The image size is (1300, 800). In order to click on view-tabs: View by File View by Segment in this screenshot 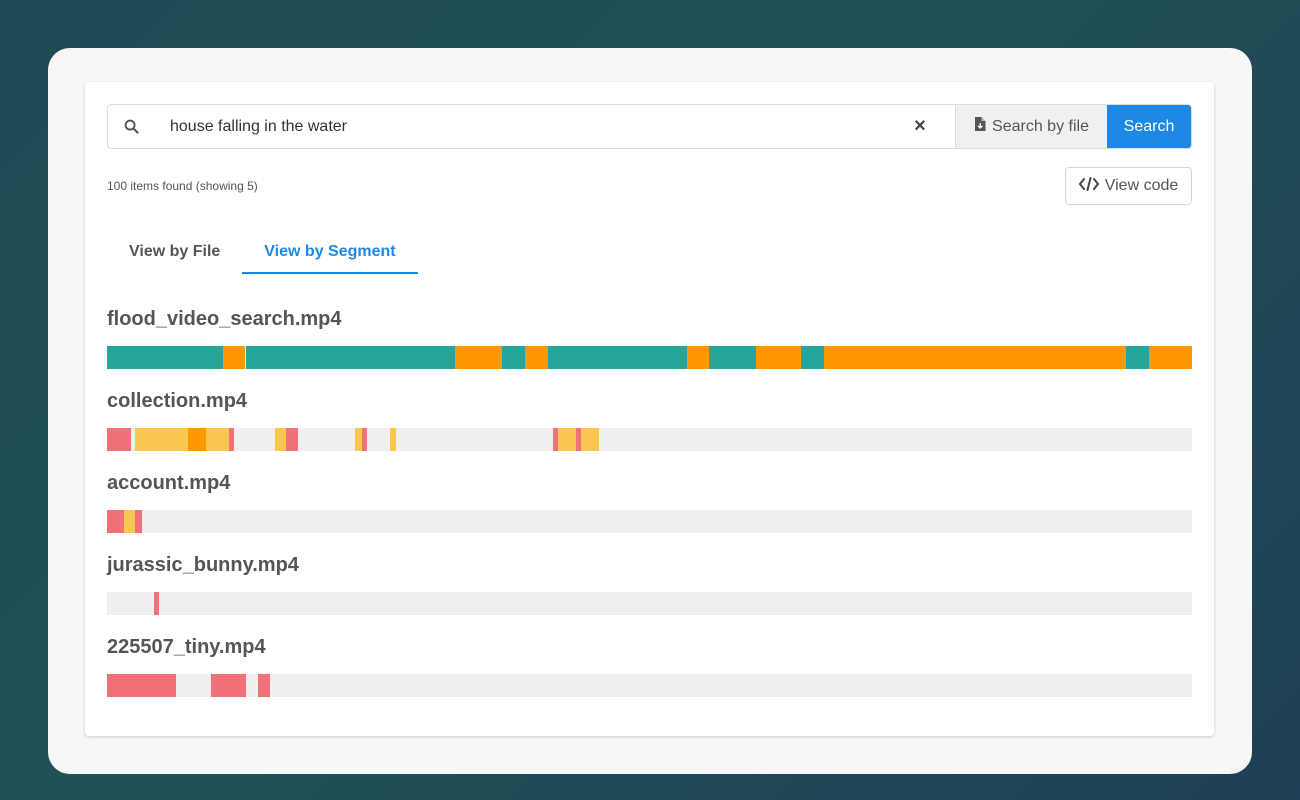, I will do `click(262, 253)`.